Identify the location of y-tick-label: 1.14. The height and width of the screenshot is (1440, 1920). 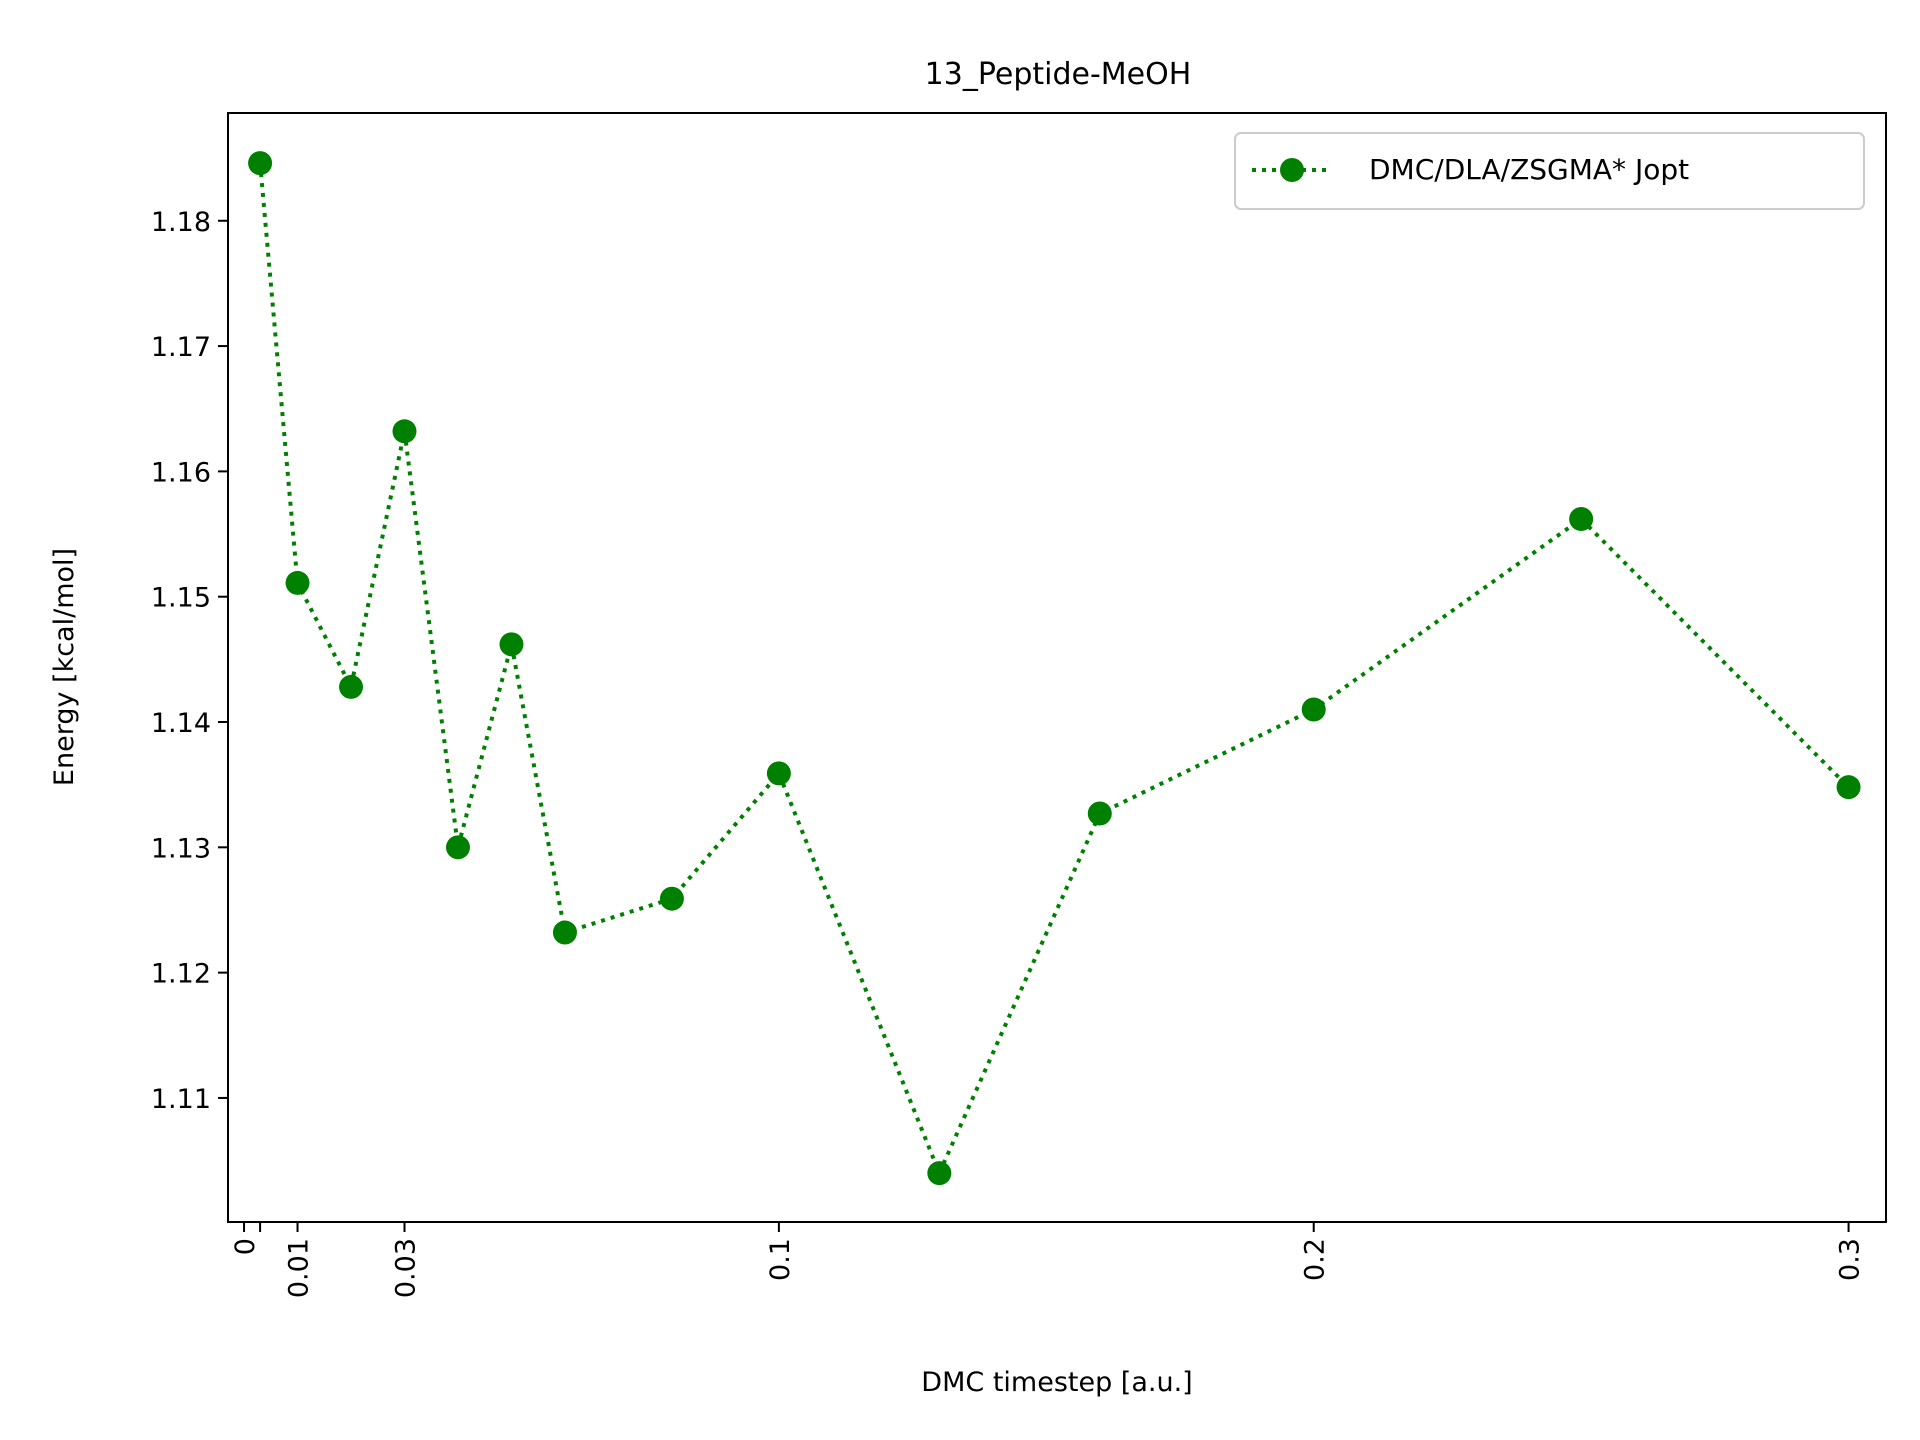
(181, 723).